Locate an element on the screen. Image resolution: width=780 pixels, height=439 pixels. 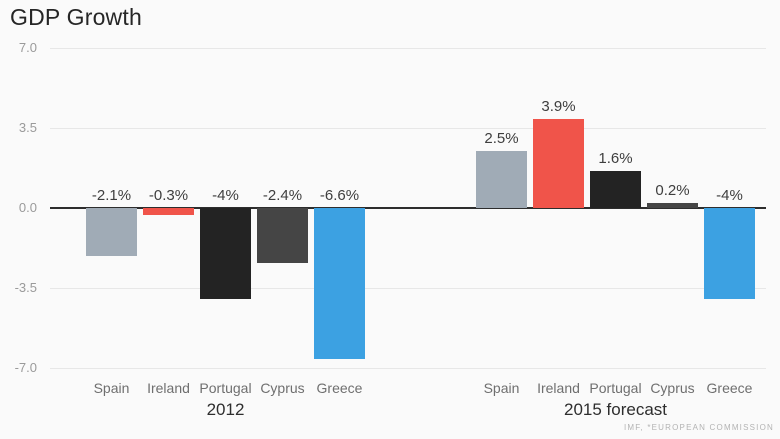
zero-axis-line is located at coordinates (408, 208).